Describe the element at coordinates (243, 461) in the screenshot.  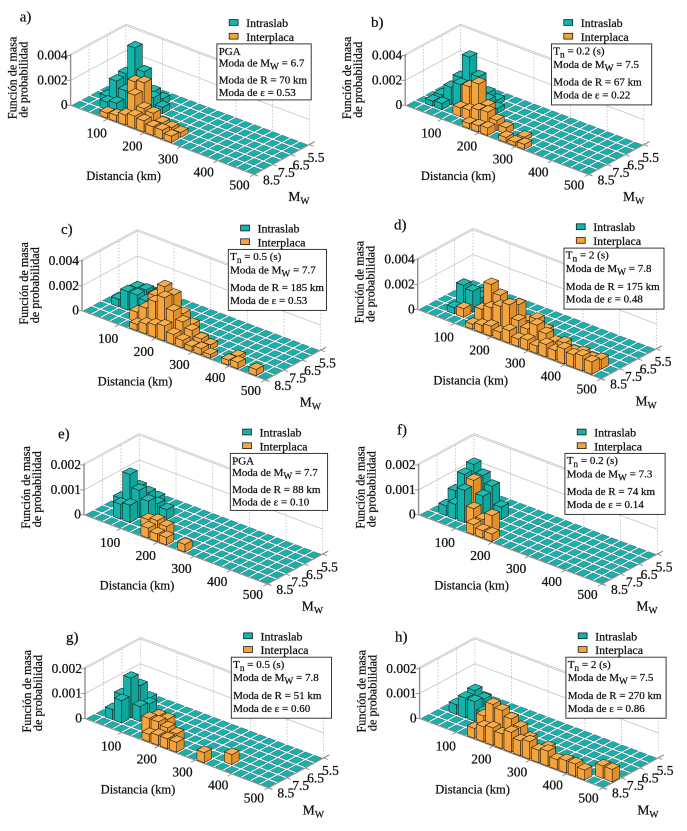
I see `svg-text: PGA` at that location.